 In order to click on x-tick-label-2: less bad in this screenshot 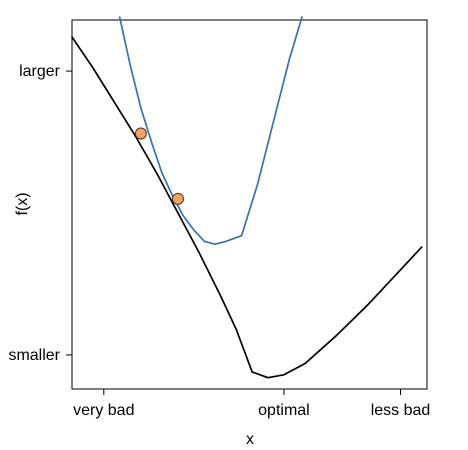, I will do `click(401, 410)`.